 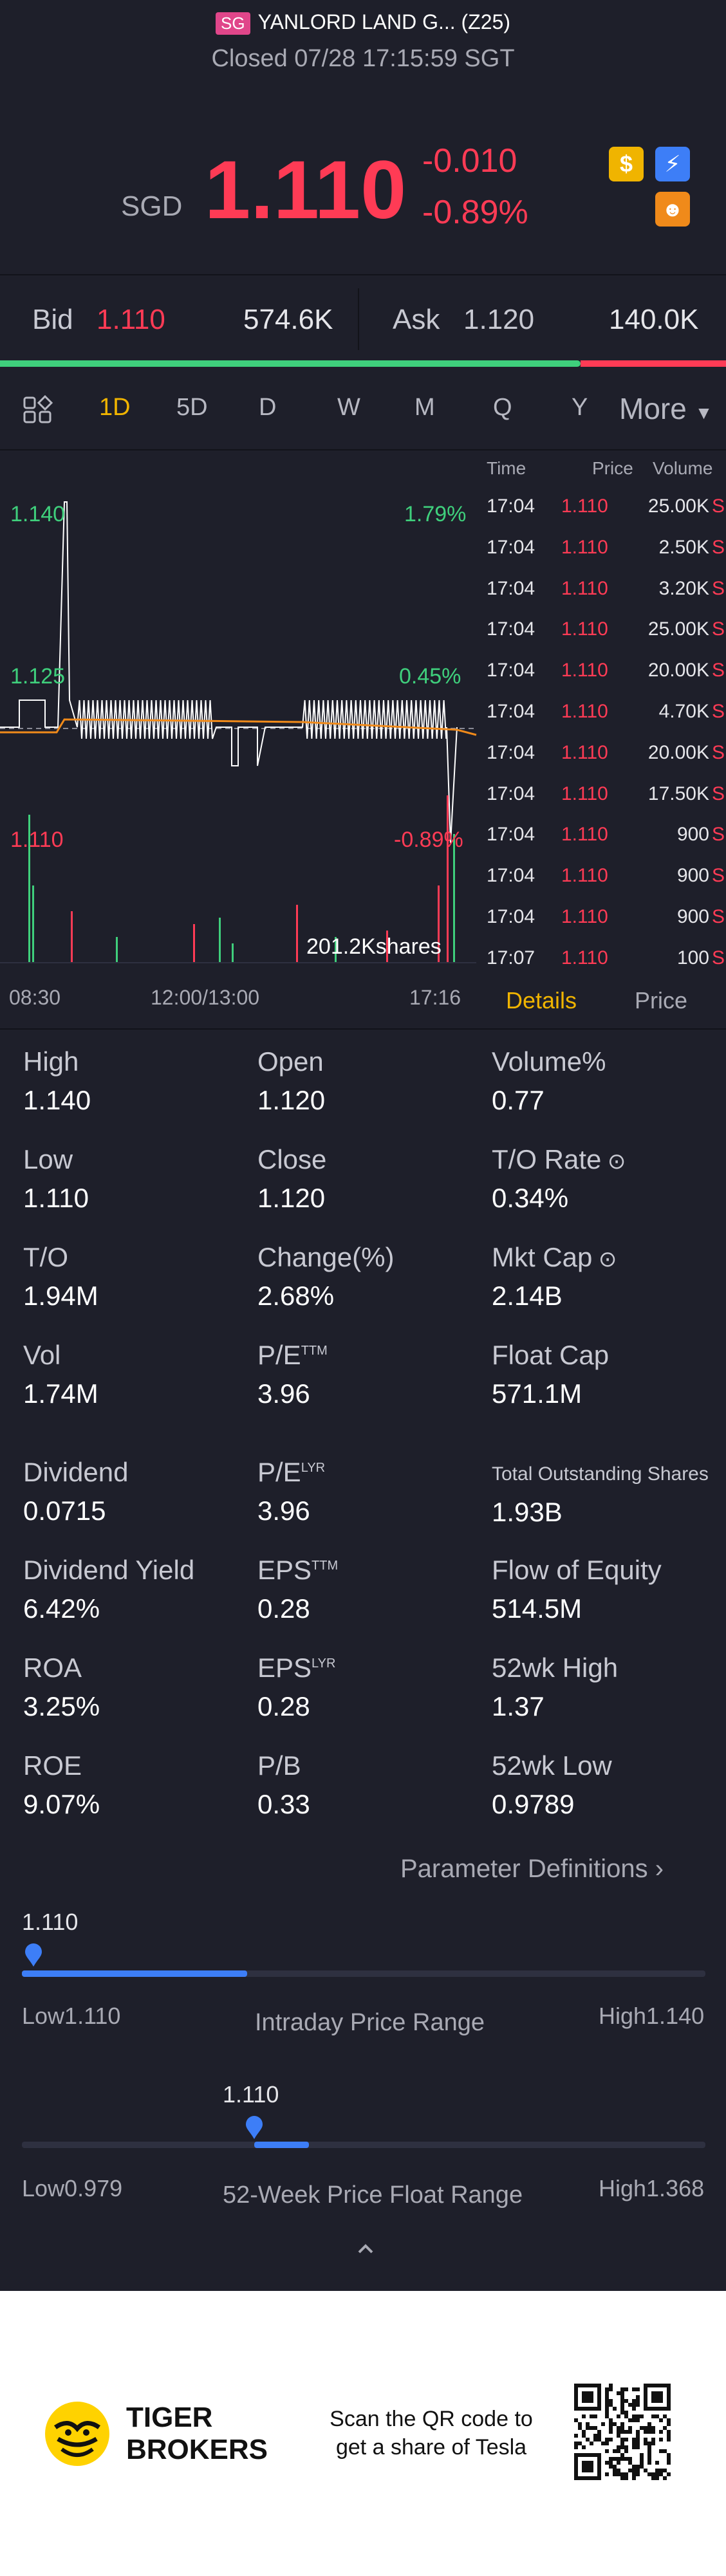 What do you see at coordinates (431, 2419) in the screenshot?
I see `promo-line1: Scan the QR code to` at bounding box center [431, 2419].